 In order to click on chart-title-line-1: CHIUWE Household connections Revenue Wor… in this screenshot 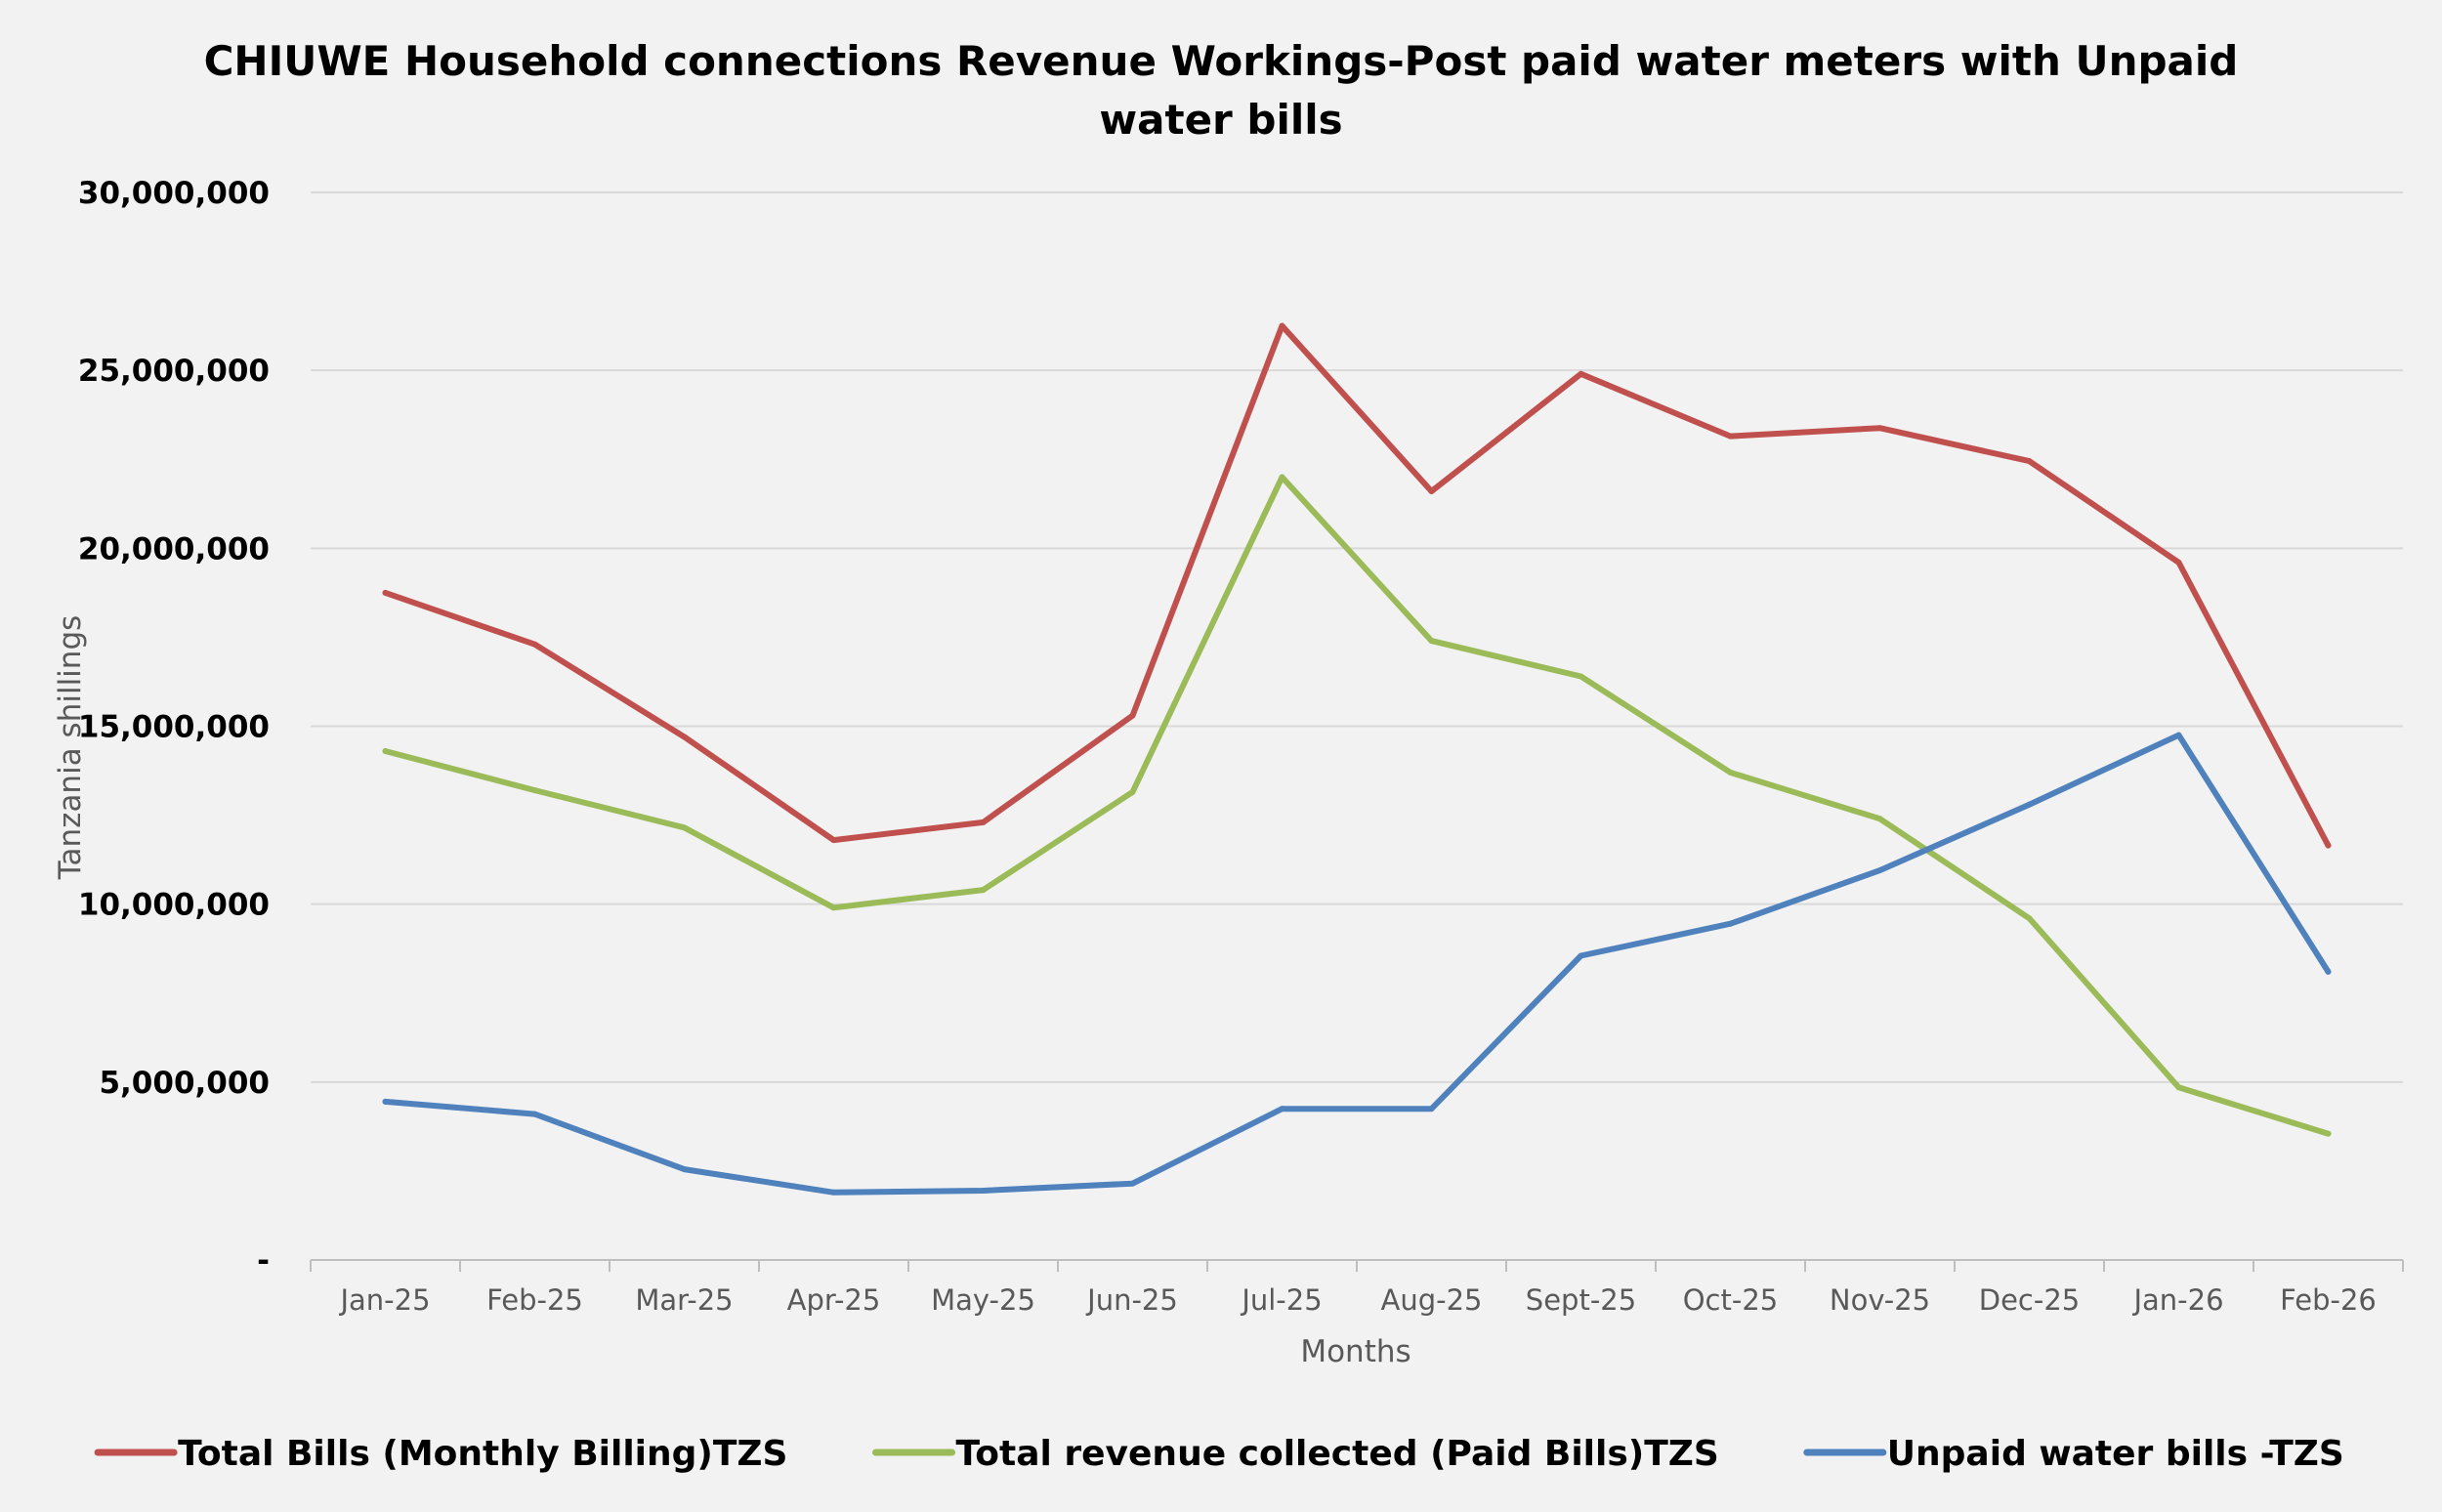, I will do `click(1221, 61)`.